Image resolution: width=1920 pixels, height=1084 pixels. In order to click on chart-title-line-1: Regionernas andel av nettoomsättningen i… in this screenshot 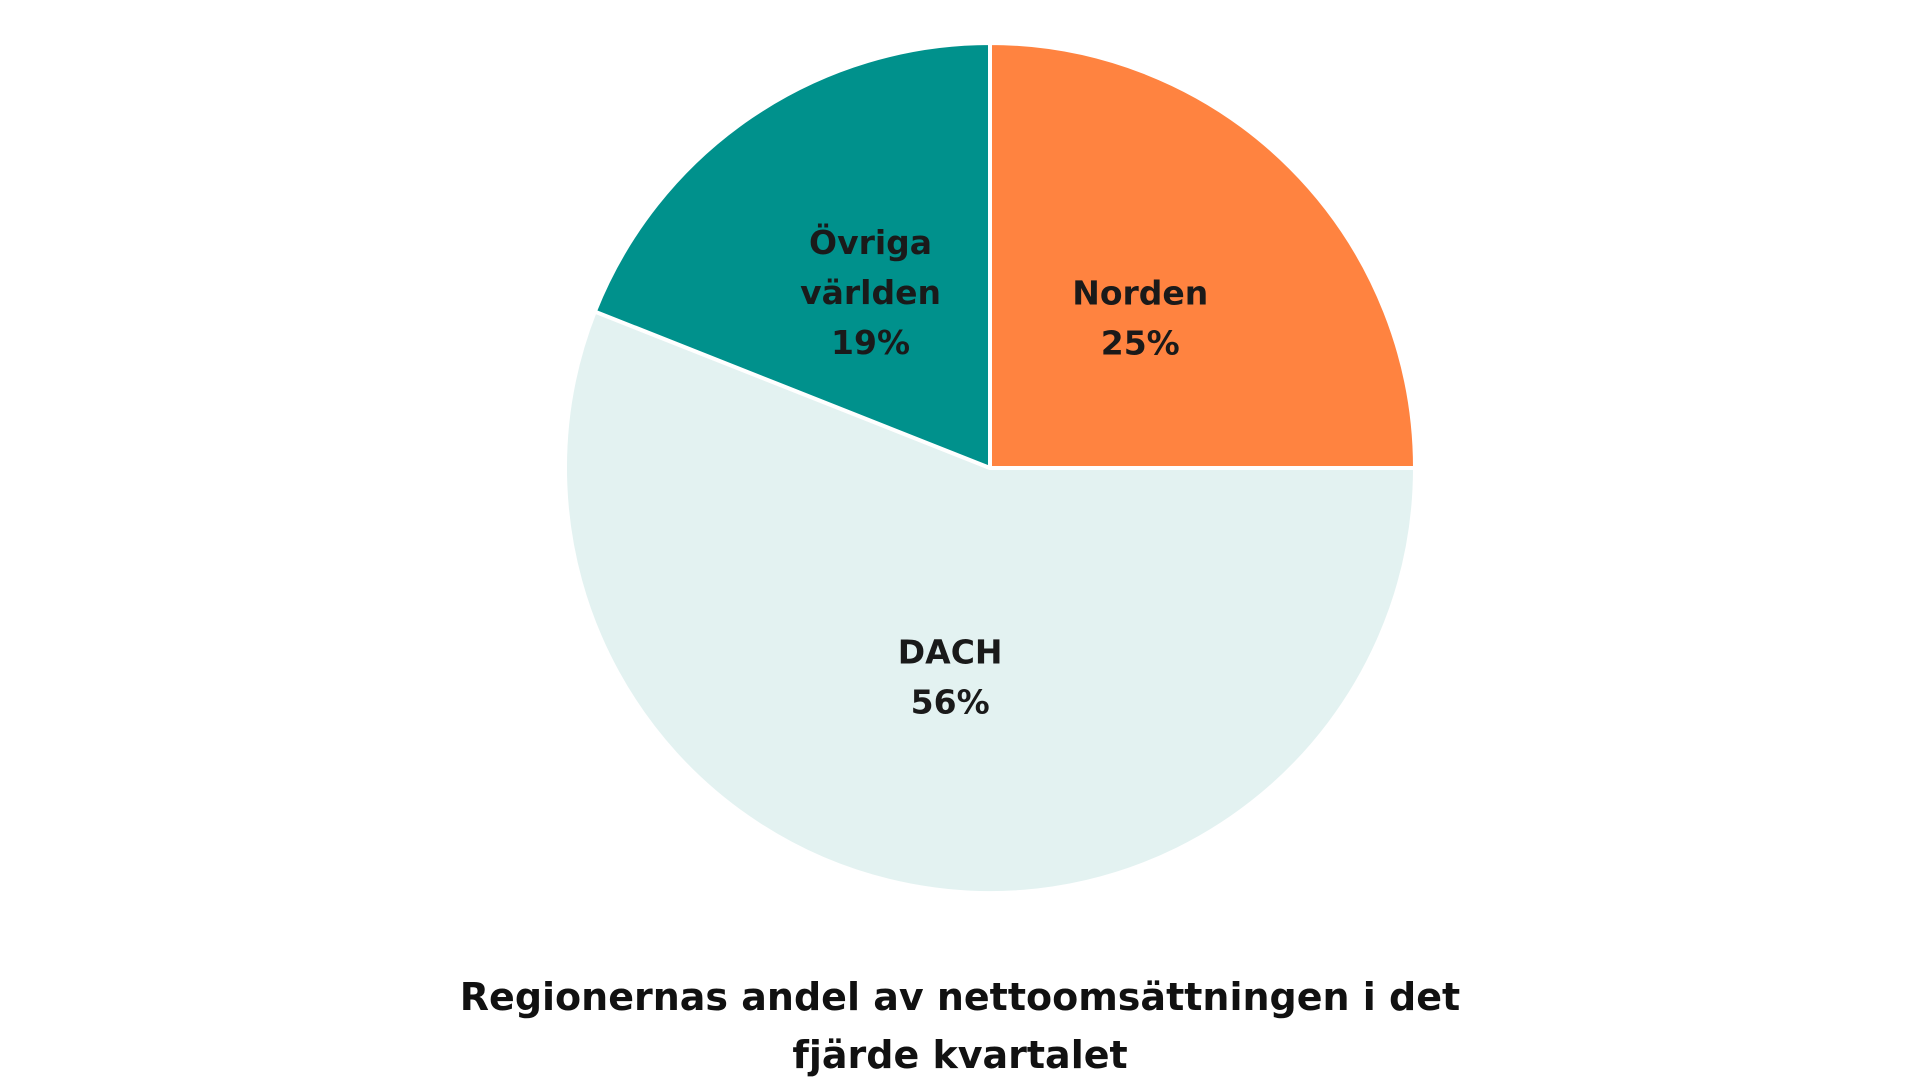, I will do `click(960, 997)`.